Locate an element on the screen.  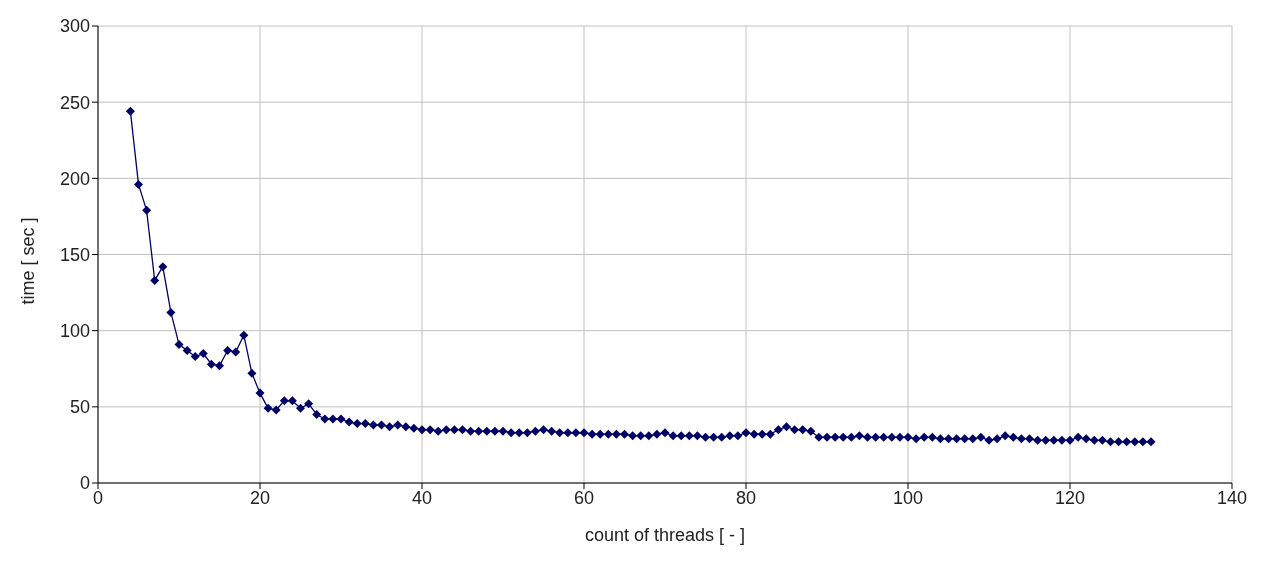
x-axis-title: count of threads [ - ] is located at coordinates (665, 535).